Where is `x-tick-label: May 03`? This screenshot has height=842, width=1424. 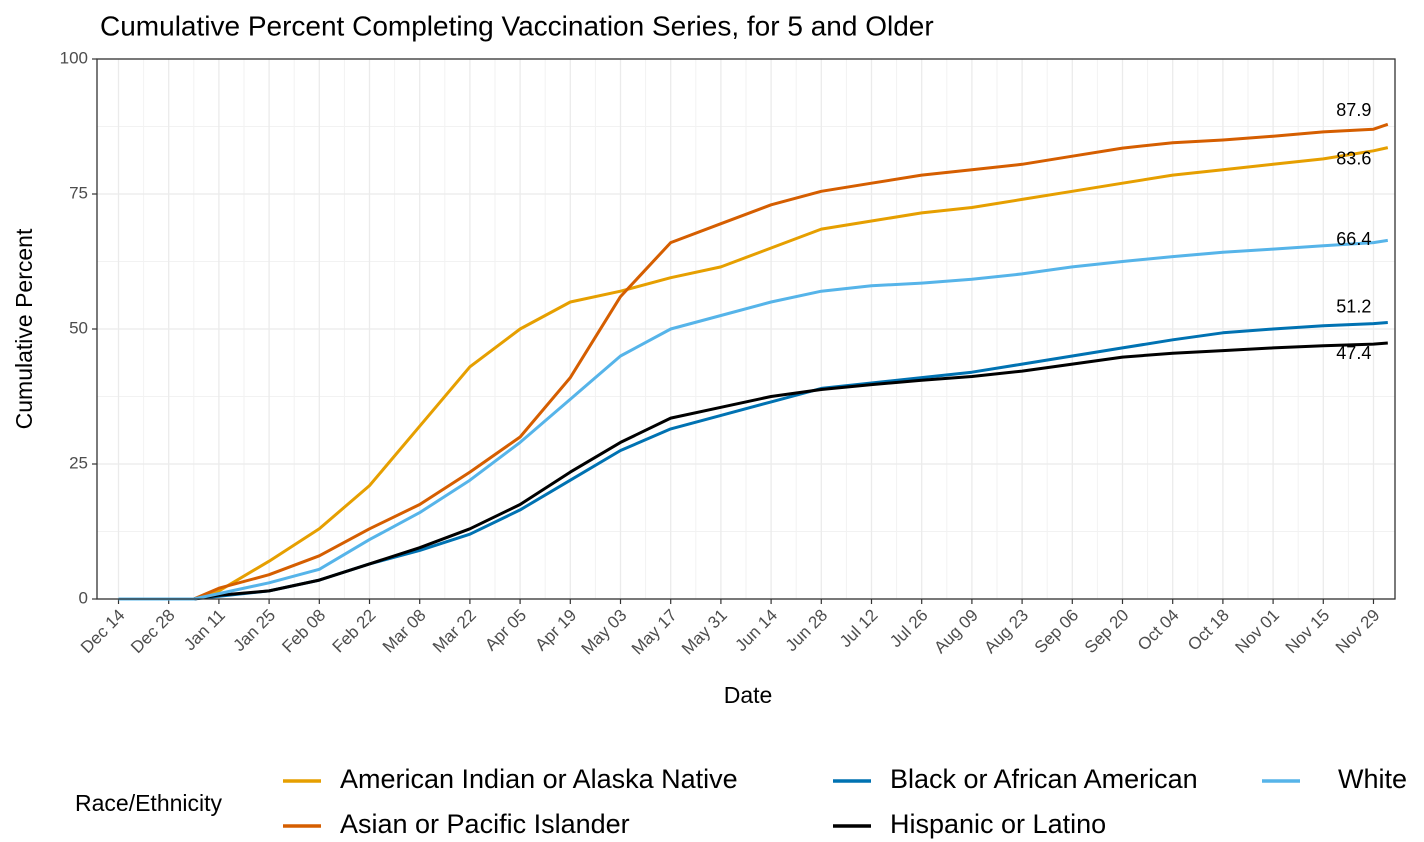
x-tick-label: May 03 is located at coordinates (604, 632).